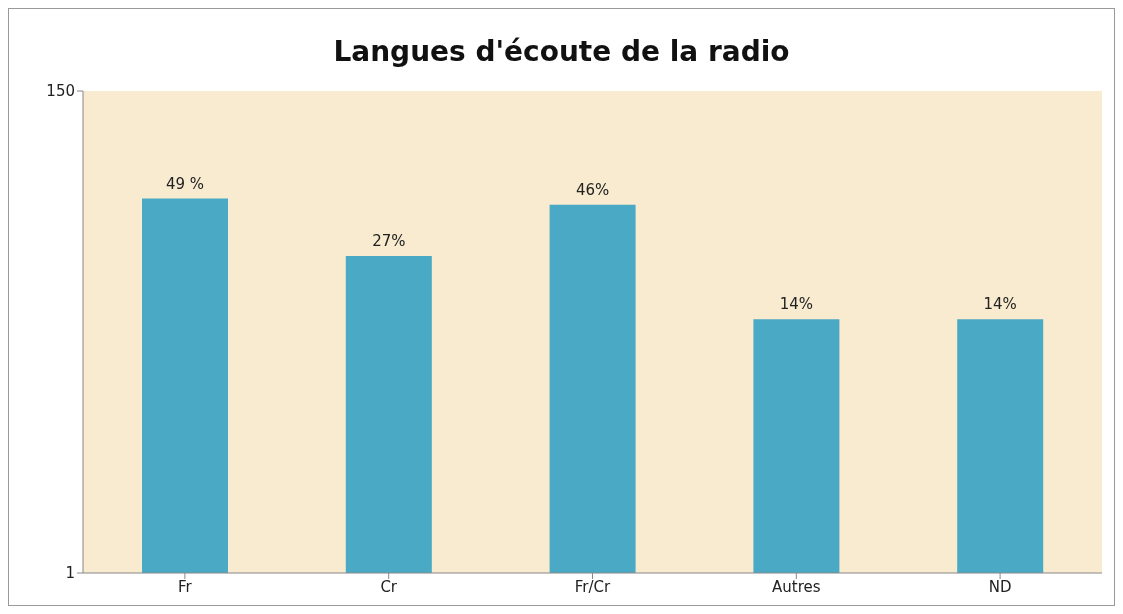 The width and height of the screenshot is (1123, 614). Describe the element at coordinates (389, 586) in the screenshot. I see `x-tick-label: Cr` at that location.